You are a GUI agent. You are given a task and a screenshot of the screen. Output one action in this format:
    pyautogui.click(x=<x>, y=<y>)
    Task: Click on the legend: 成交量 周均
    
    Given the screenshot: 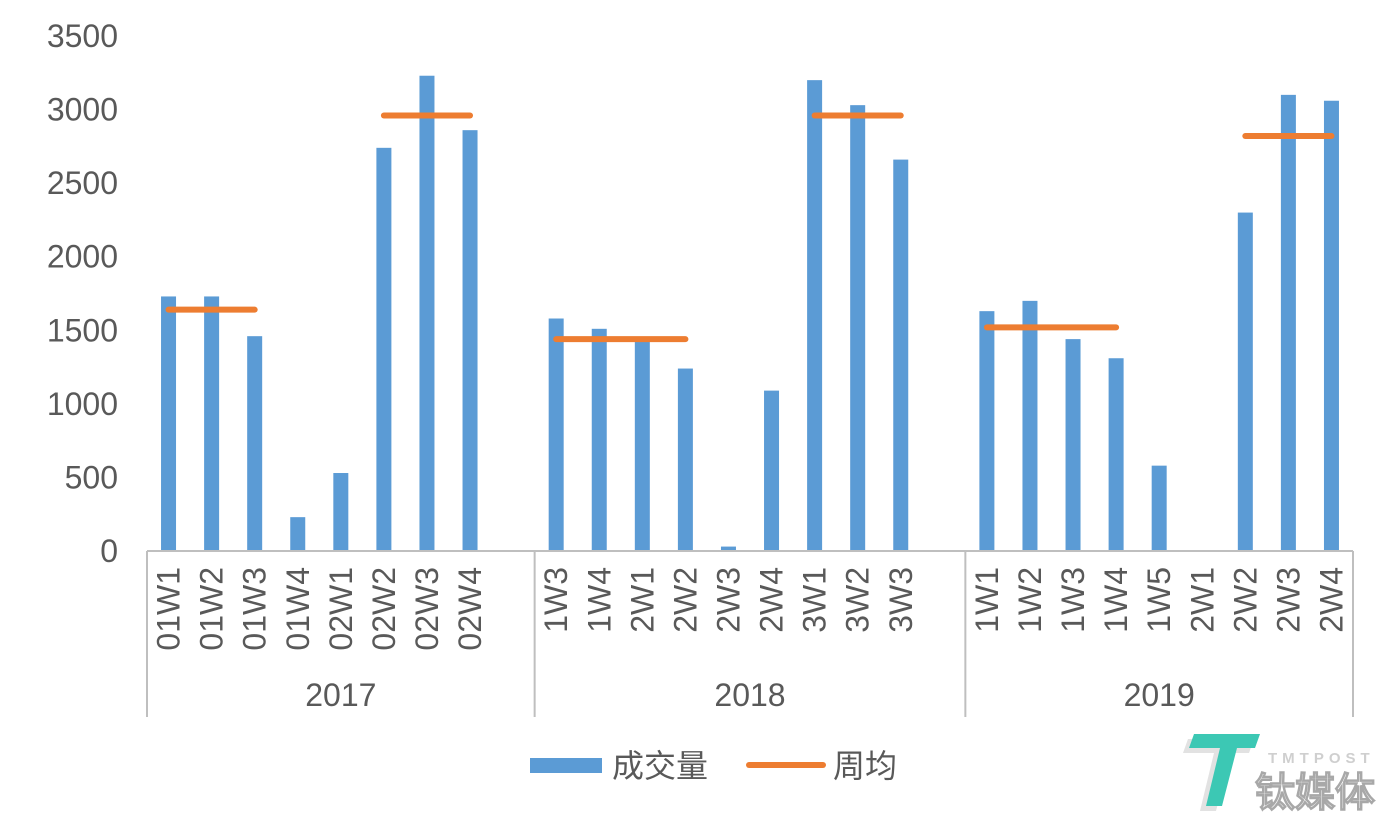 What is the action you would take?
    pyautogui.click(x=713, y=766)
    